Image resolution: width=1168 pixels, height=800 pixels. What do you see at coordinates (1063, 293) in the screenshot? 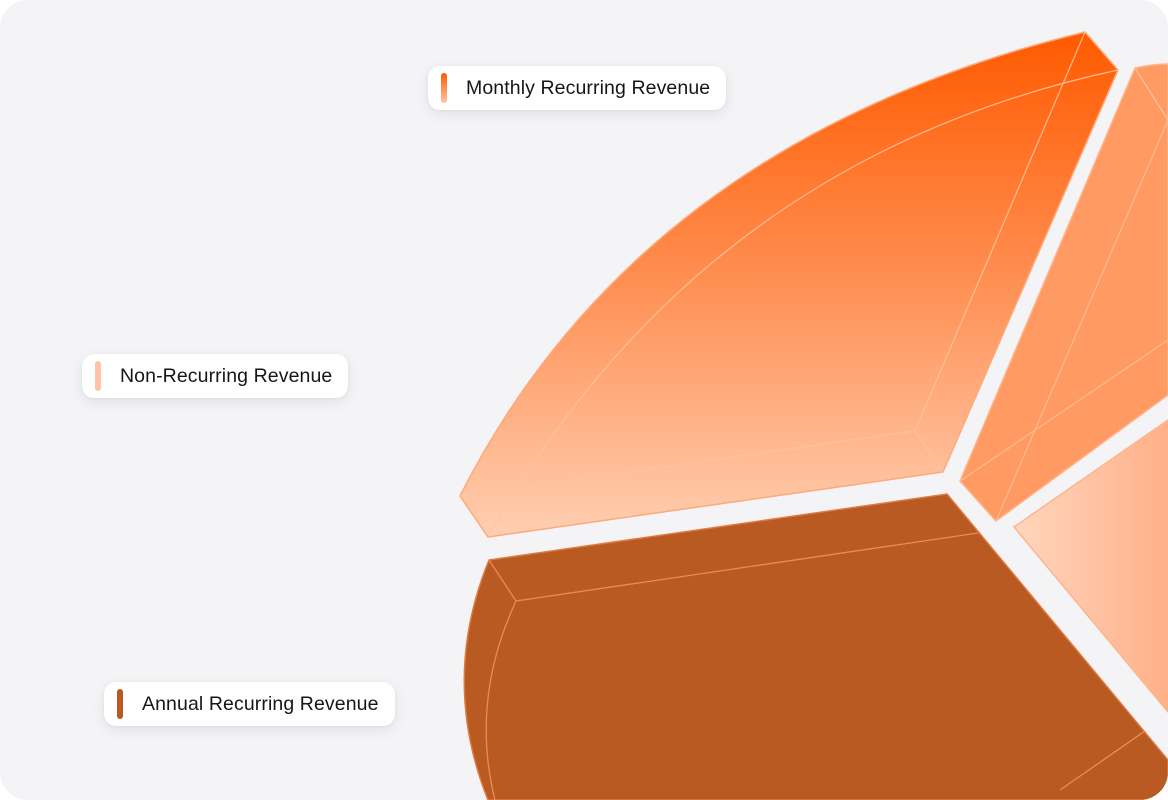
I see `slice-side-segment` at bounding box center [1063, 293].